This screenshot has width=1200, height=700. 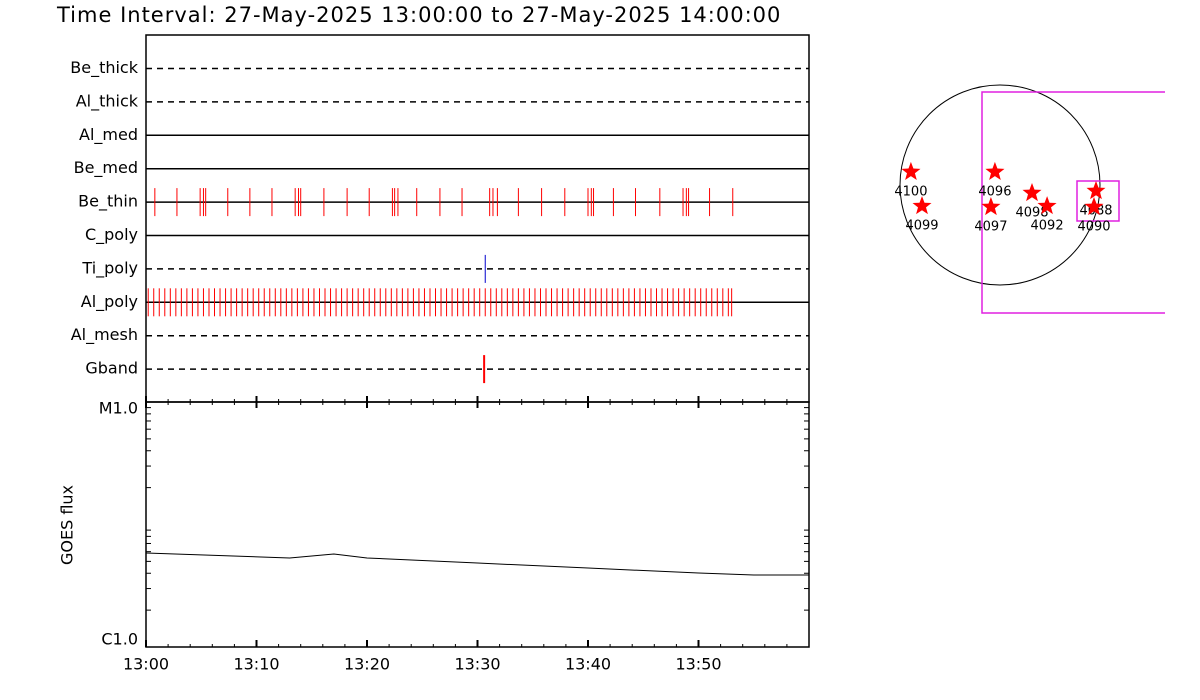 What do you see at coordinates (256, 664) in the screenshot?
I see `x-tick-label: 13:10` at bounding box center [256, 664].